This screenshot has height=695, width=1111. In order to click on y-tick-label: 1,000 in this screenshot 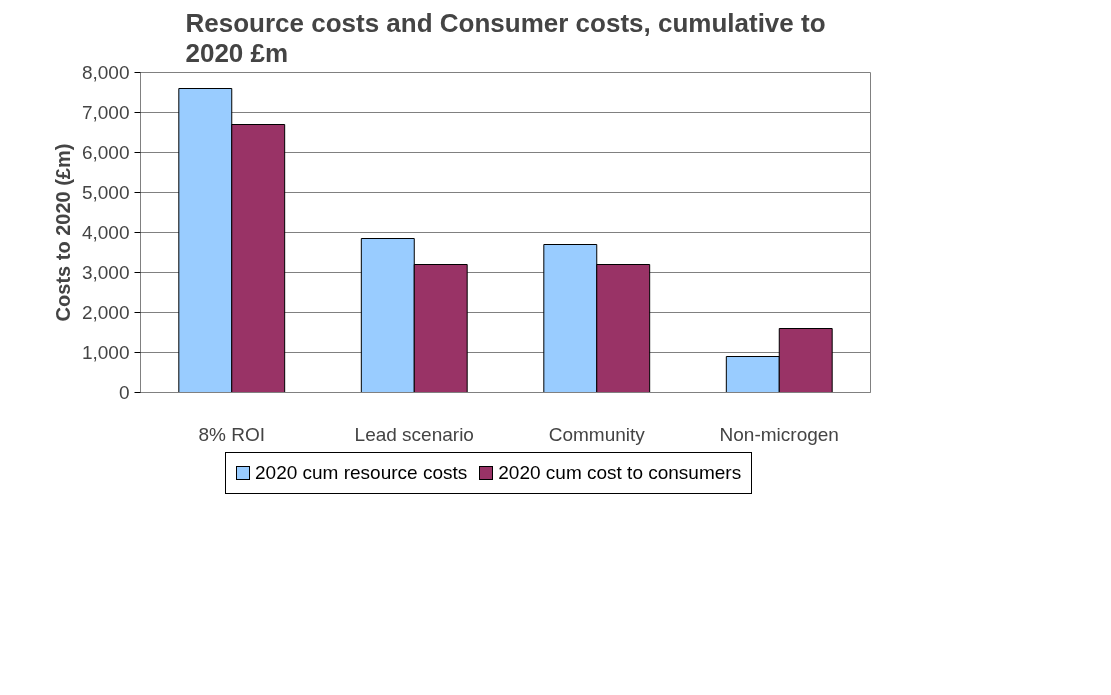, I will do `click(105, 352)`.